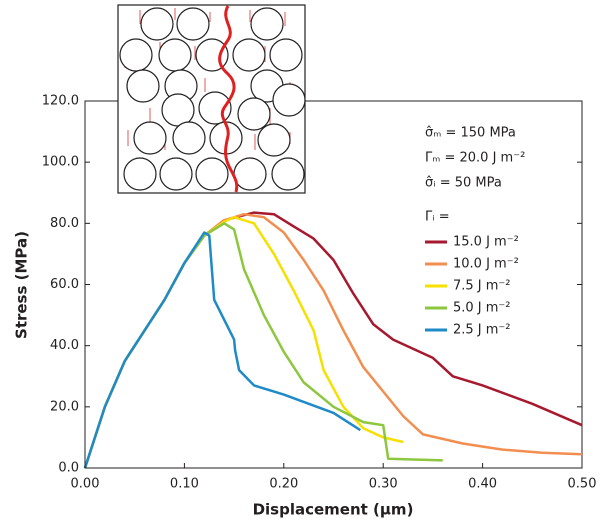 This screenshot has width=600, height=529. What do you see at coordinates (64, 223) in the screenshot?
I see `y-tick-label: 80.0` at bounding box center [64, 223].